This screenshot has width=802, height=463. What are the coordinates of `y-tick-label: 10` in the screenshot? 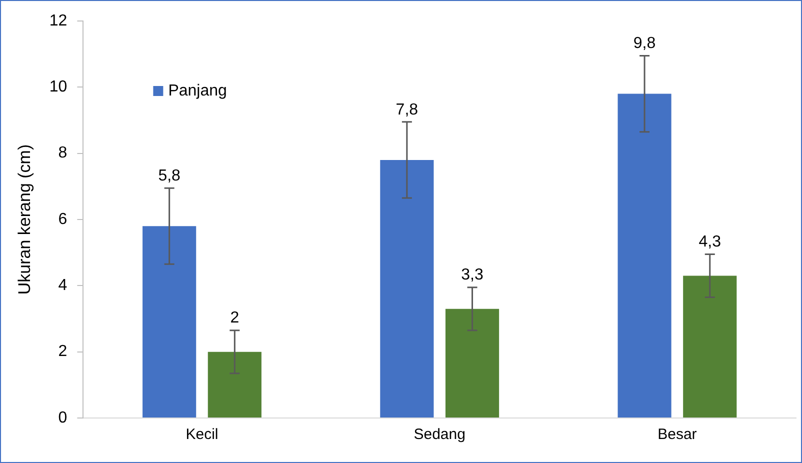 It's located at (58, 87).